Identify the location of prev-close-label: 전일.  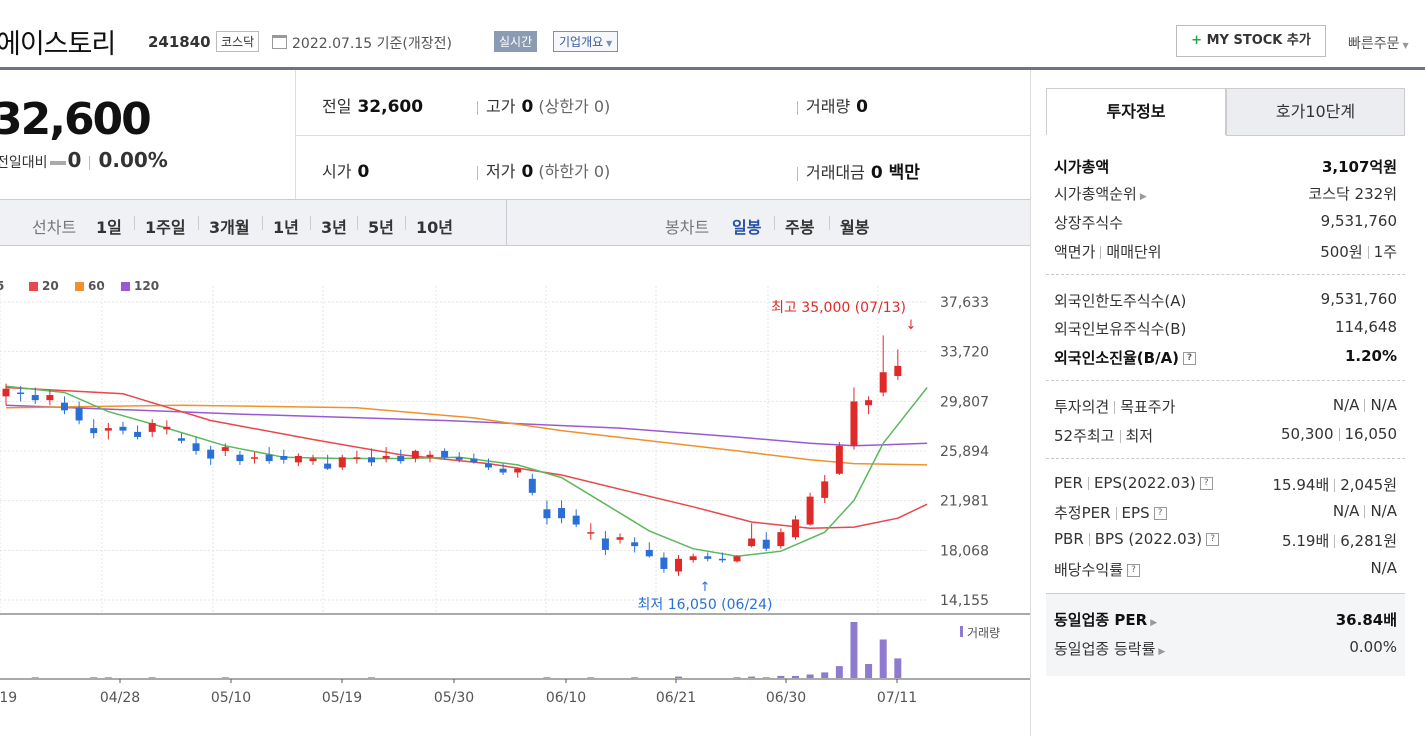
(337, 106).